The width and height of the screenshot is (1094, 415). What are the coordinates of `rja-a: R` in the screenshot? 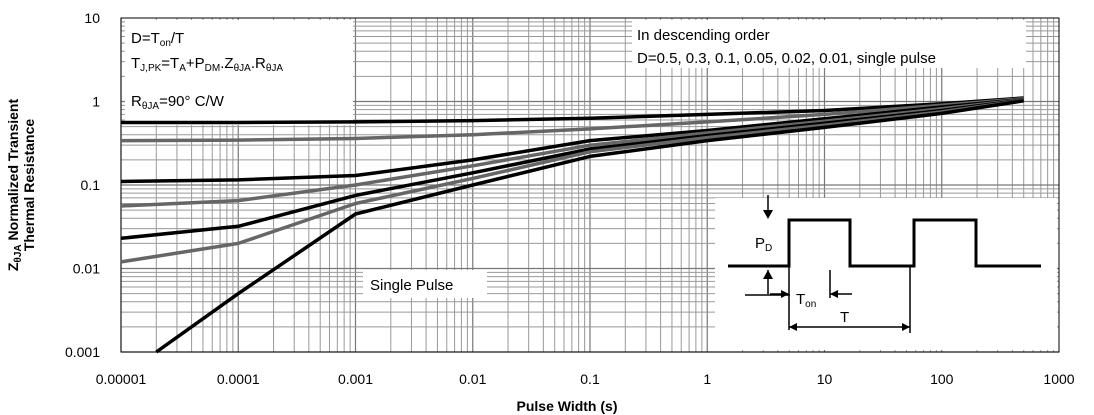 It's located at (136, 101).